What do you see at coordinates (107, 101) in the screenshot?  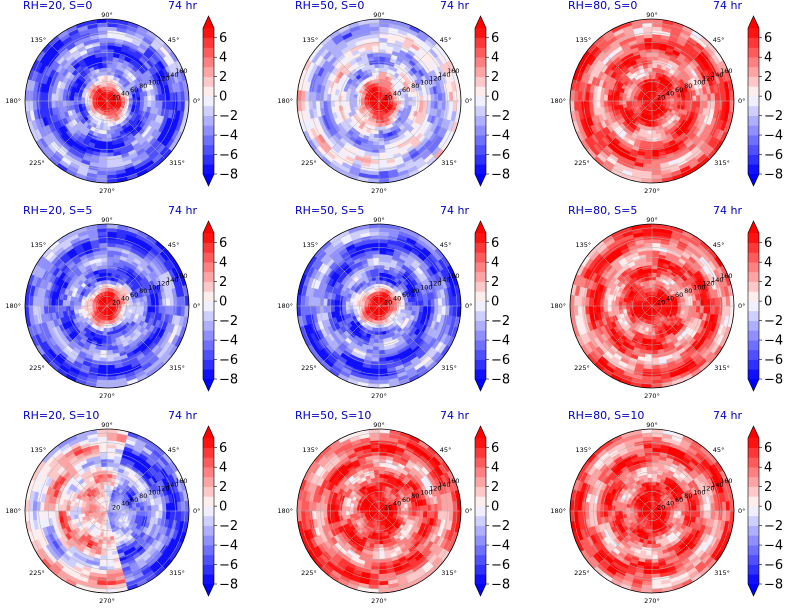 I see `polar-grid` at bounding box center [107, 101].